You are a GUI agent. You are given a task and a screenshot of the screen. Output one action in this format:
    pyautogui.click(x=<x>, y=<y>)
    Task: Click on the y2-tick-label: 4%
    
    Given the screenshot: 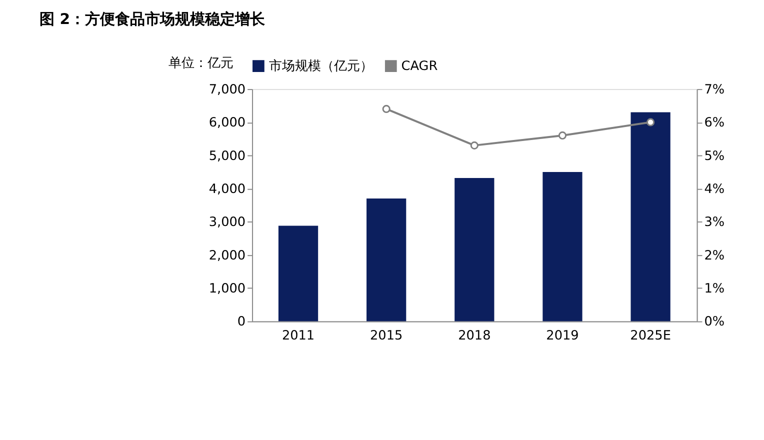 What is the action you would take?
    pyautogui.click(x=714, y=190)
    